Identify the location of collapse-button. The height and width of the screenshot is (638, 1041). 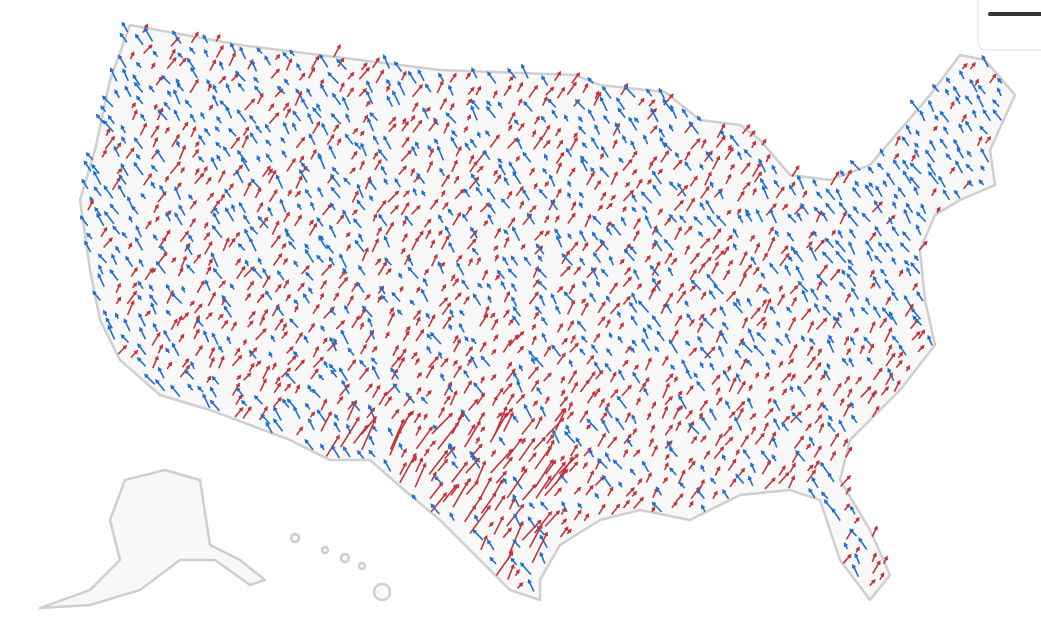
(1009, 25).